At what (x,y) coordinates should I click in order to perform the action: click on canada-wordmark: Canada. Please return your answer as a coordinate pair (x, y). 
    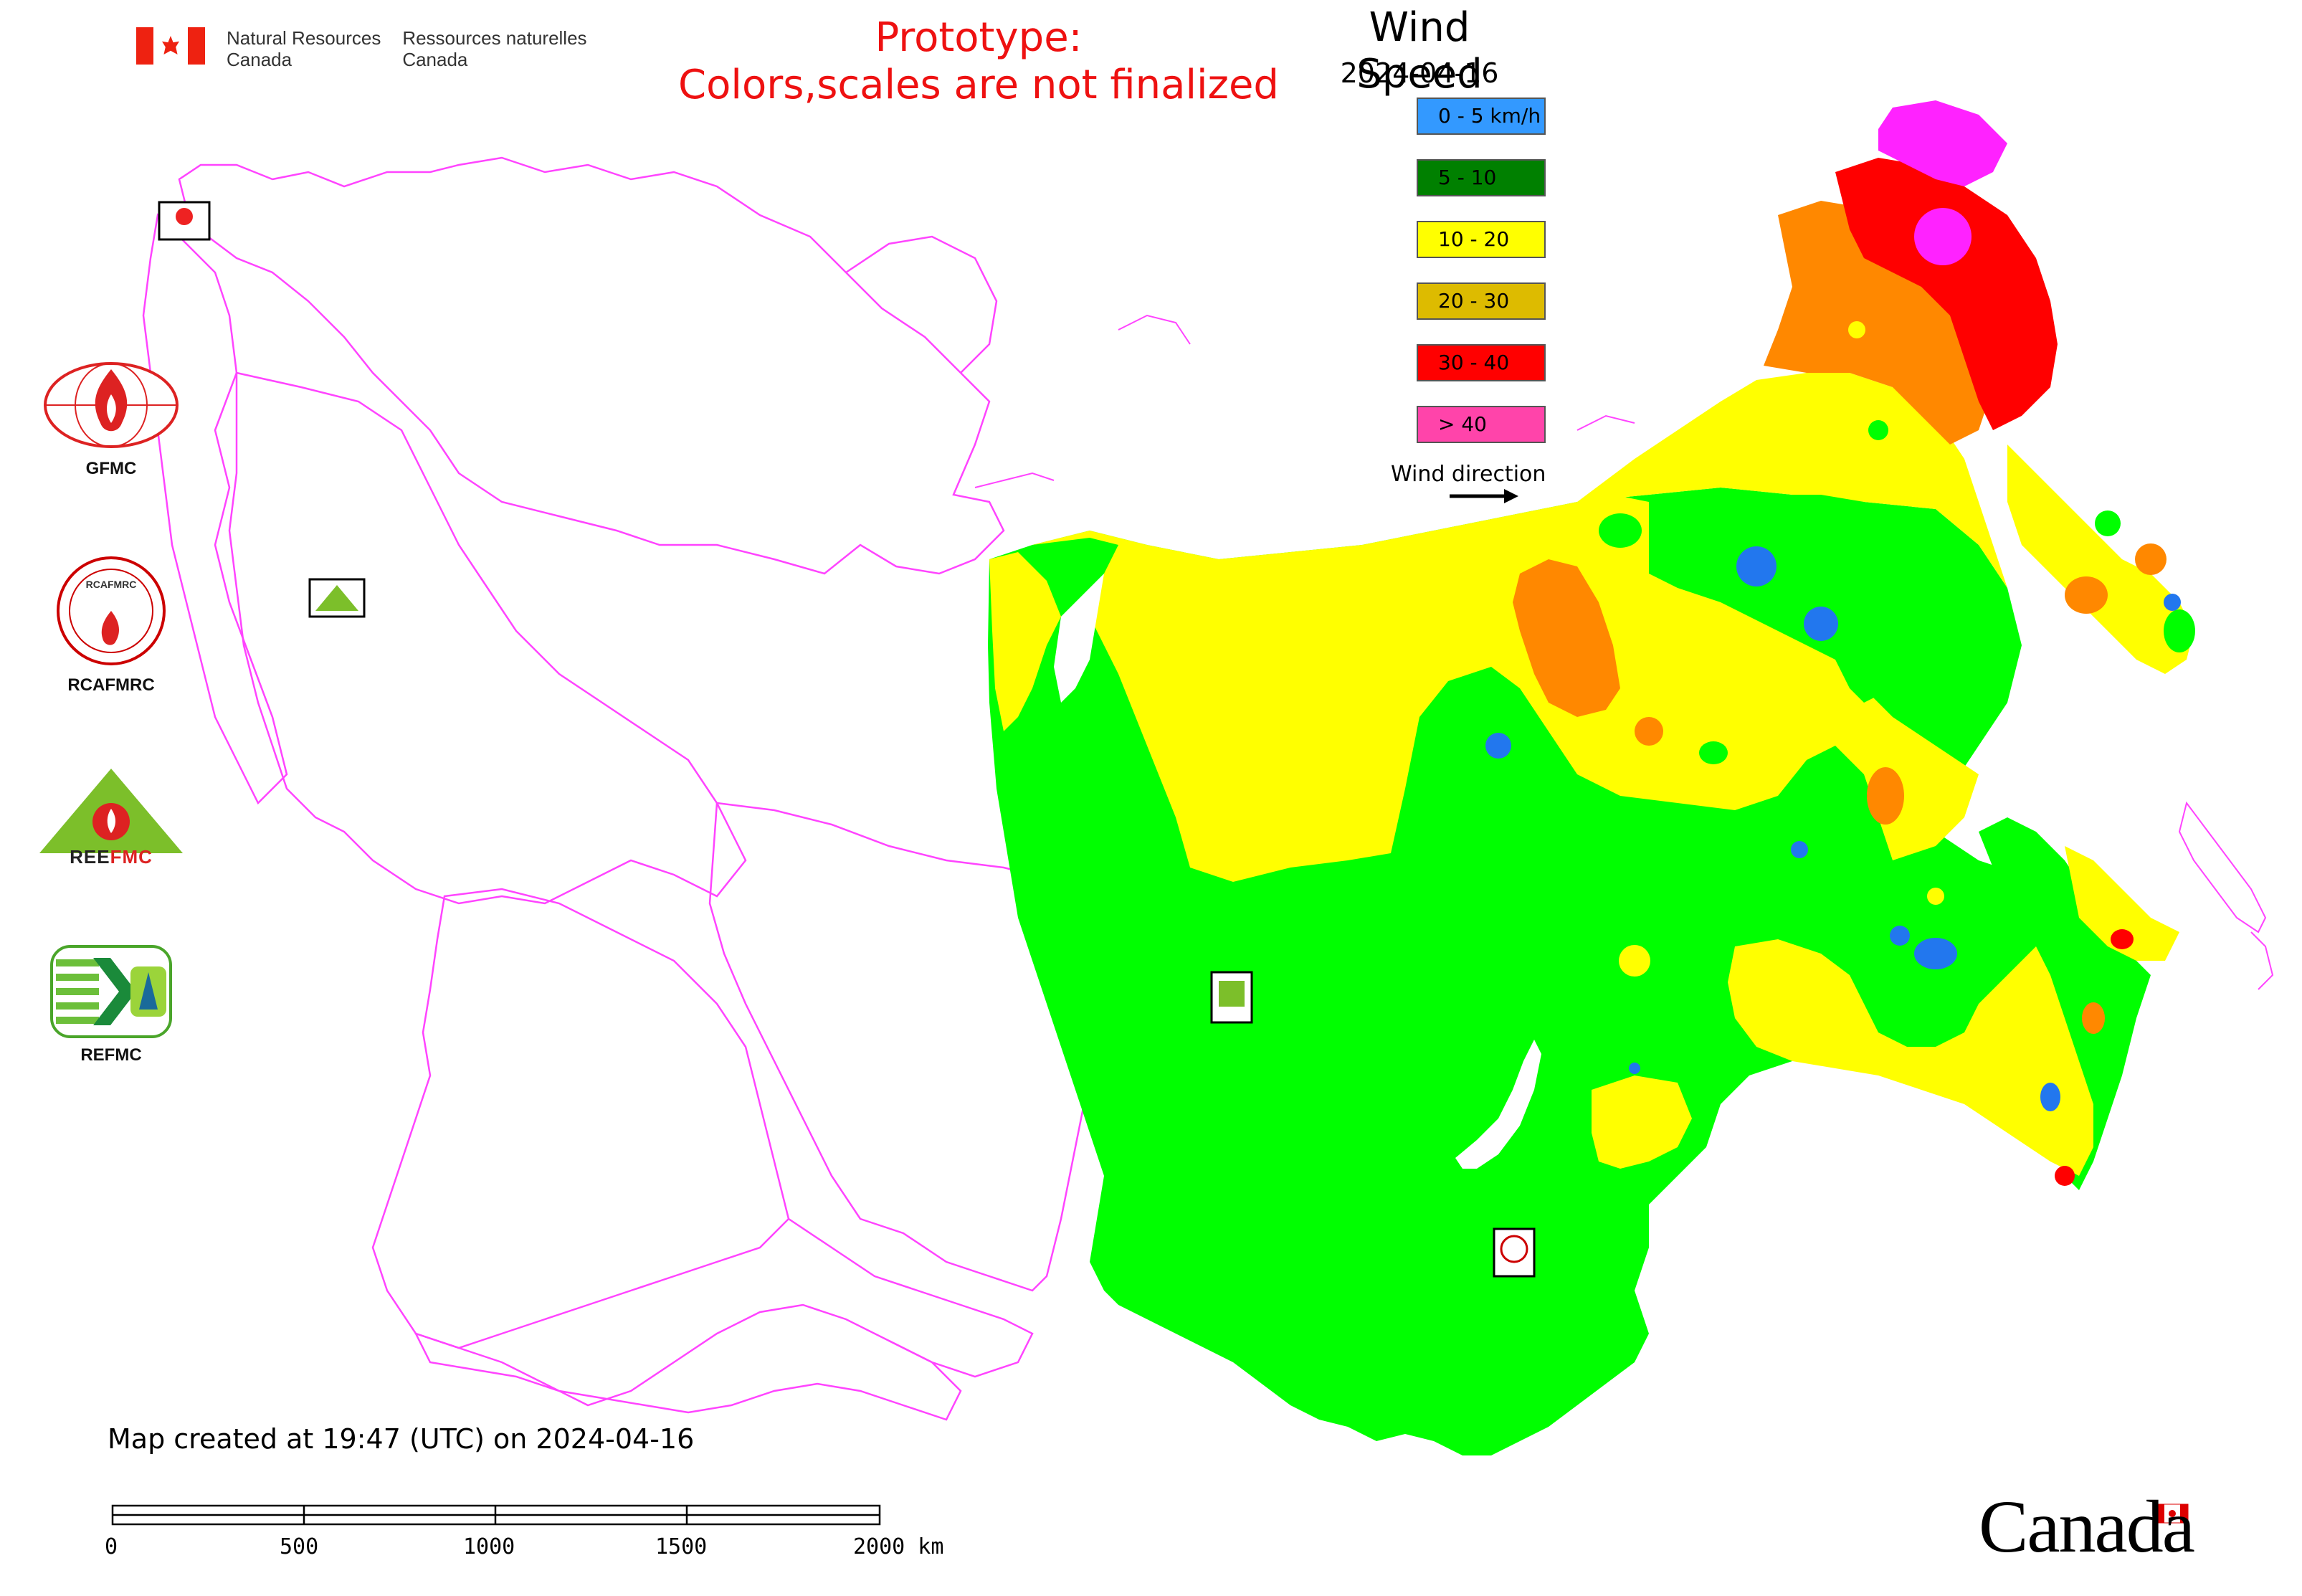
    Looking at the image, I should click on (2087, 1527).